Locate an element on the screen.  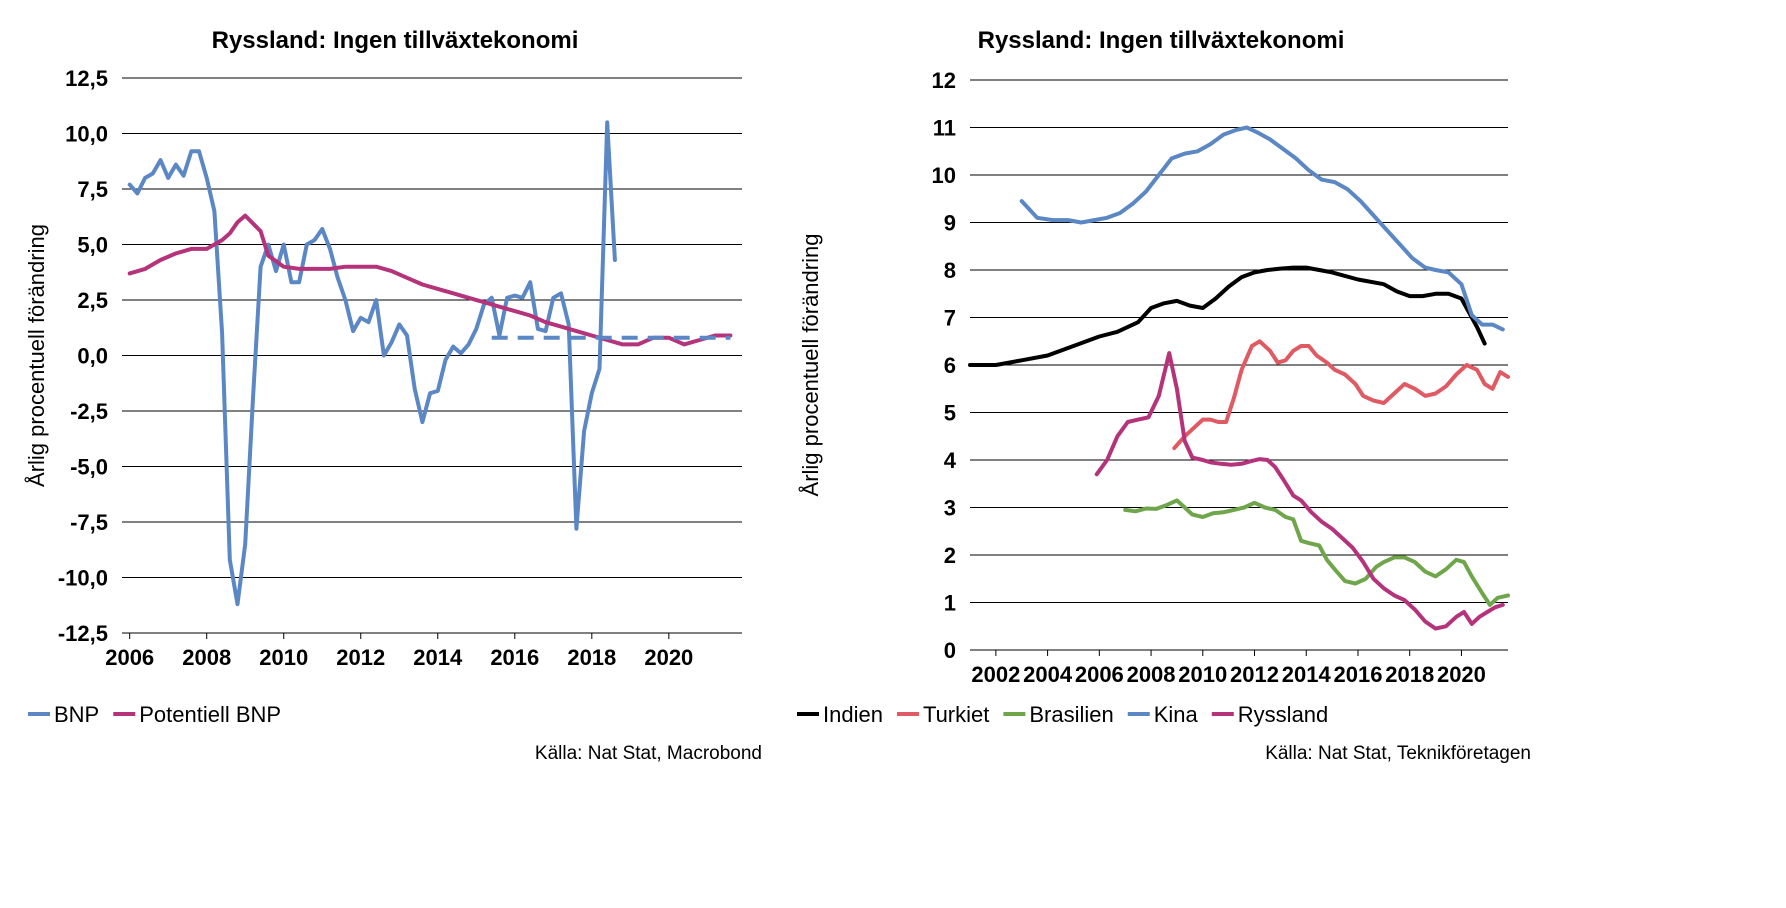
y-tick-label: 9 is located at coordinates (950, 223).